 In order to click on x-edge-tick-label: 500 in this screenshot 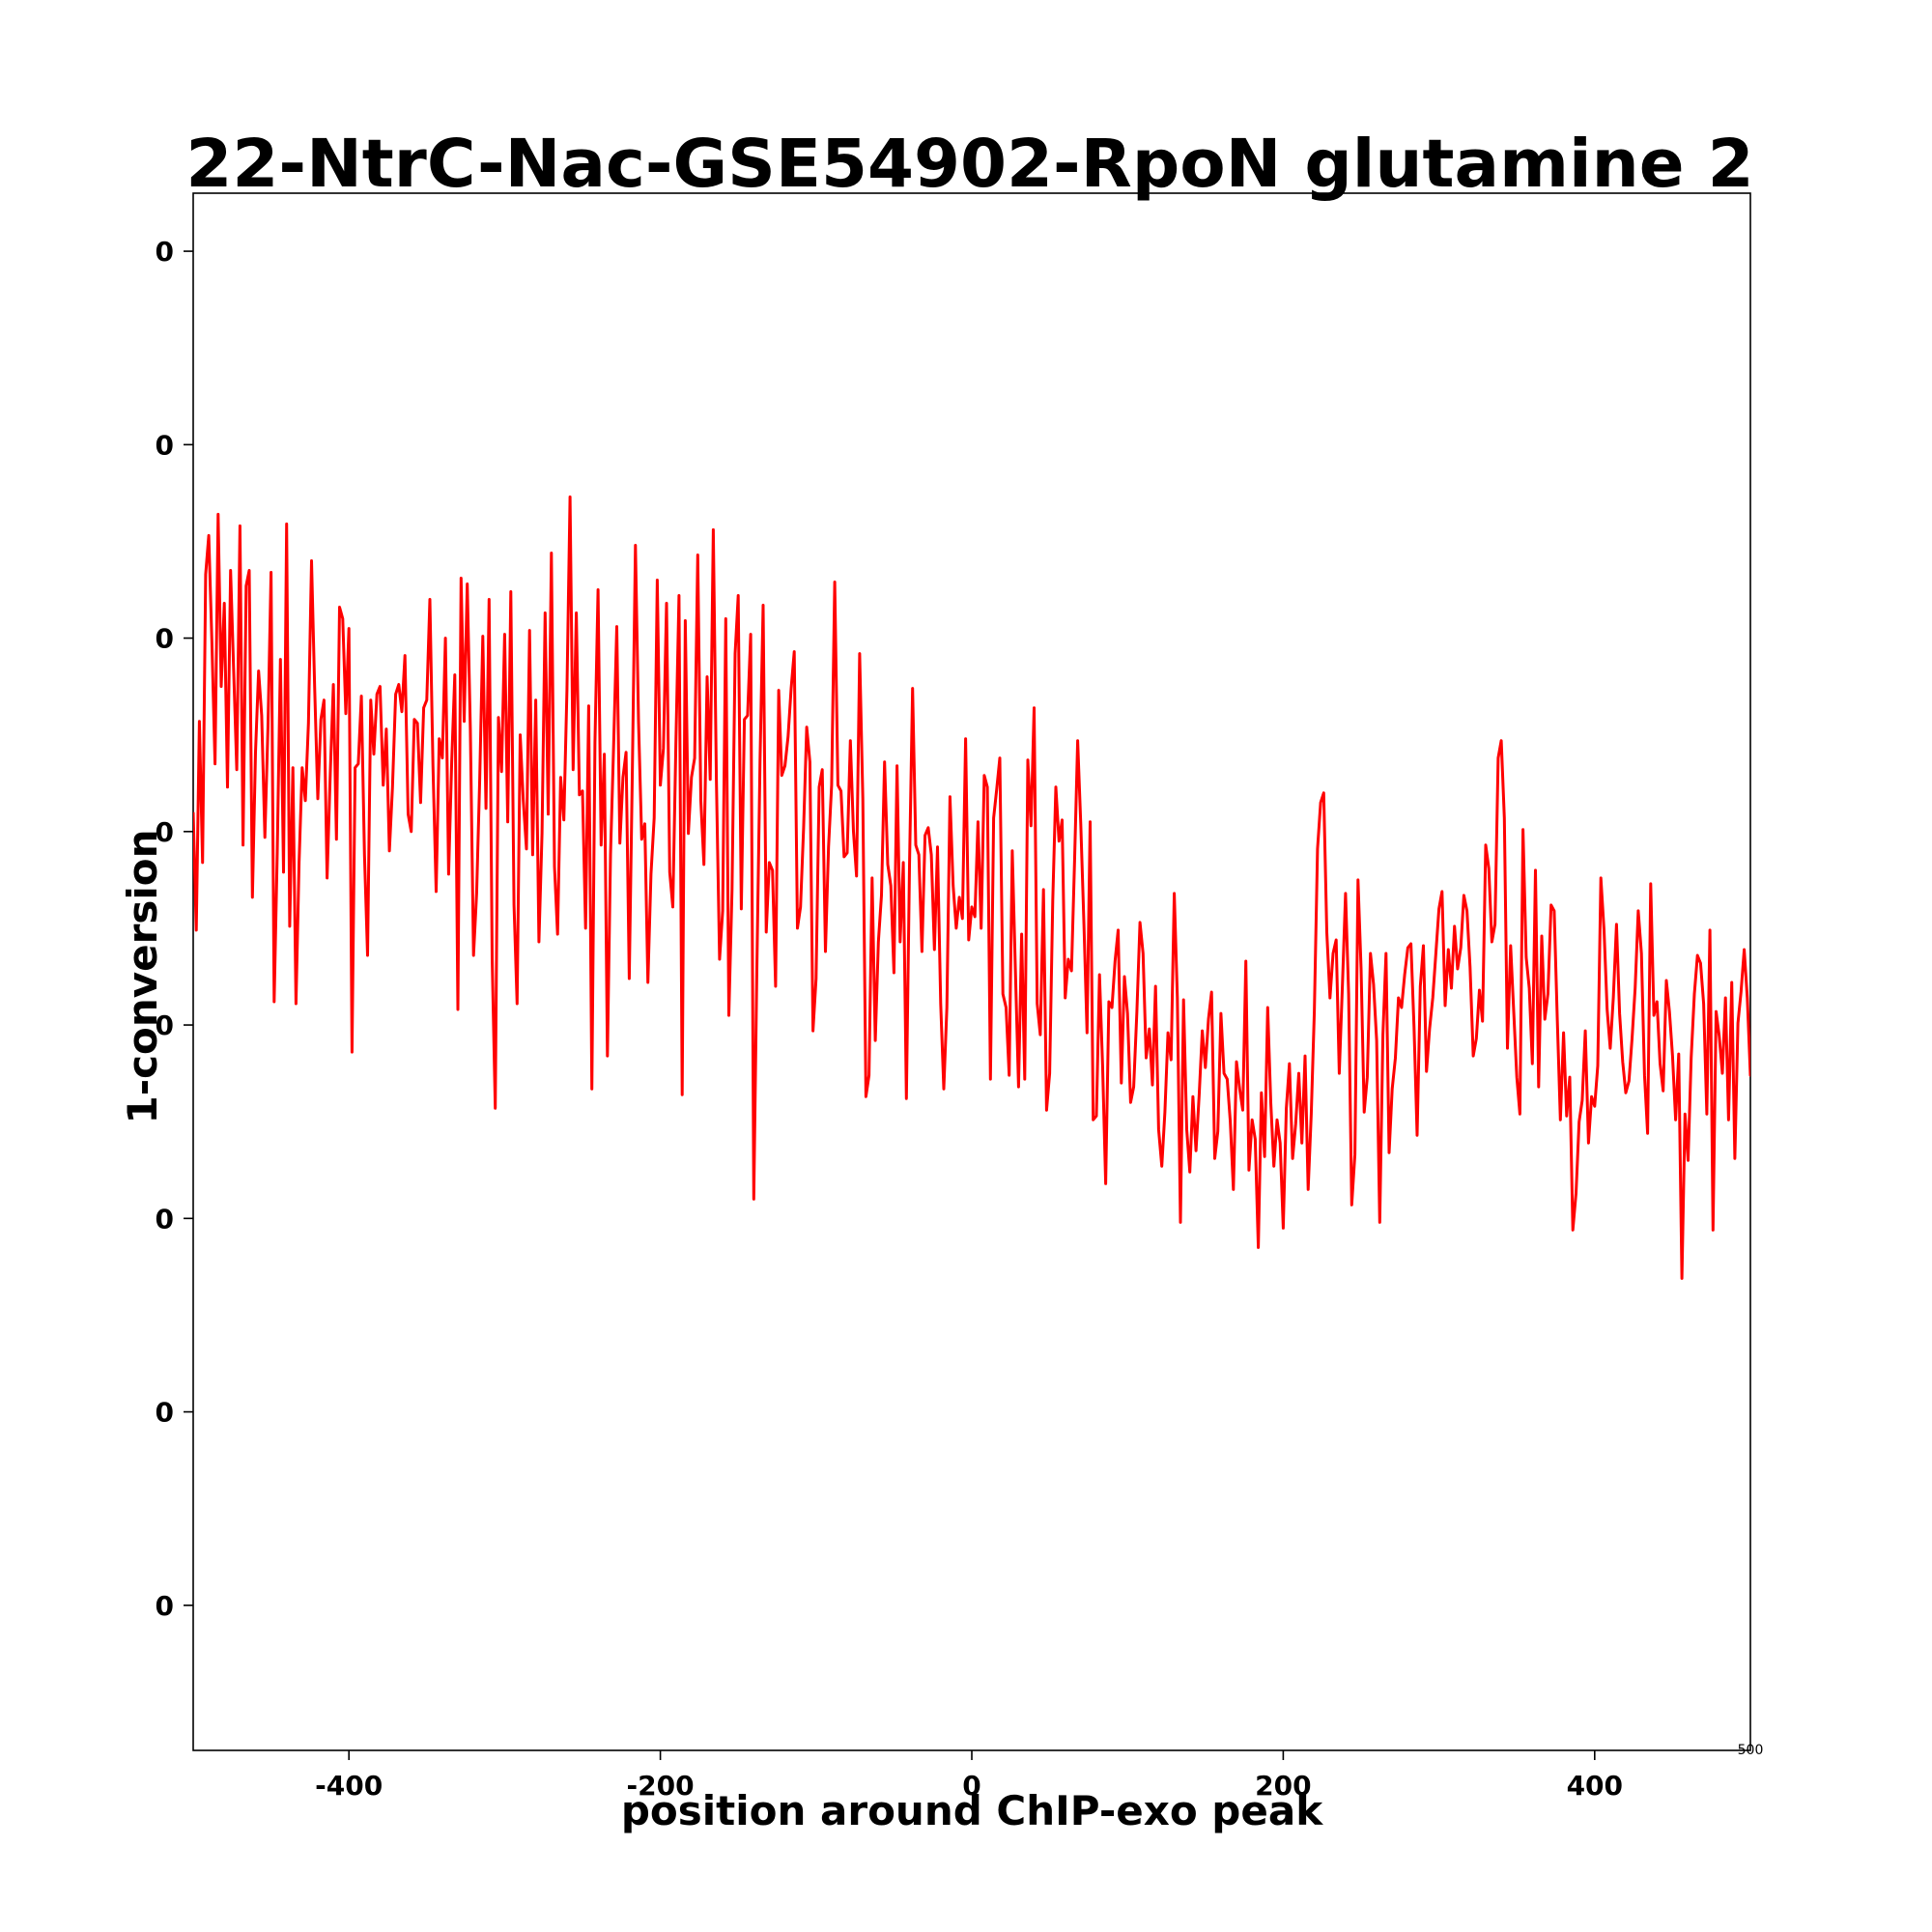, I will do `click(1751, 1750)`.